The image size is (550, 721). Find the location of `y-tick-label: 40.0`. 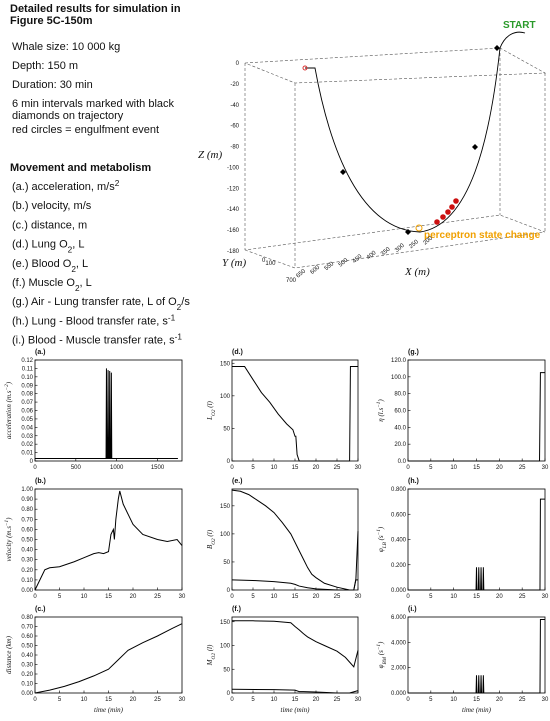

y-tick-label: 40.0 is located at coordinates (400, 428).